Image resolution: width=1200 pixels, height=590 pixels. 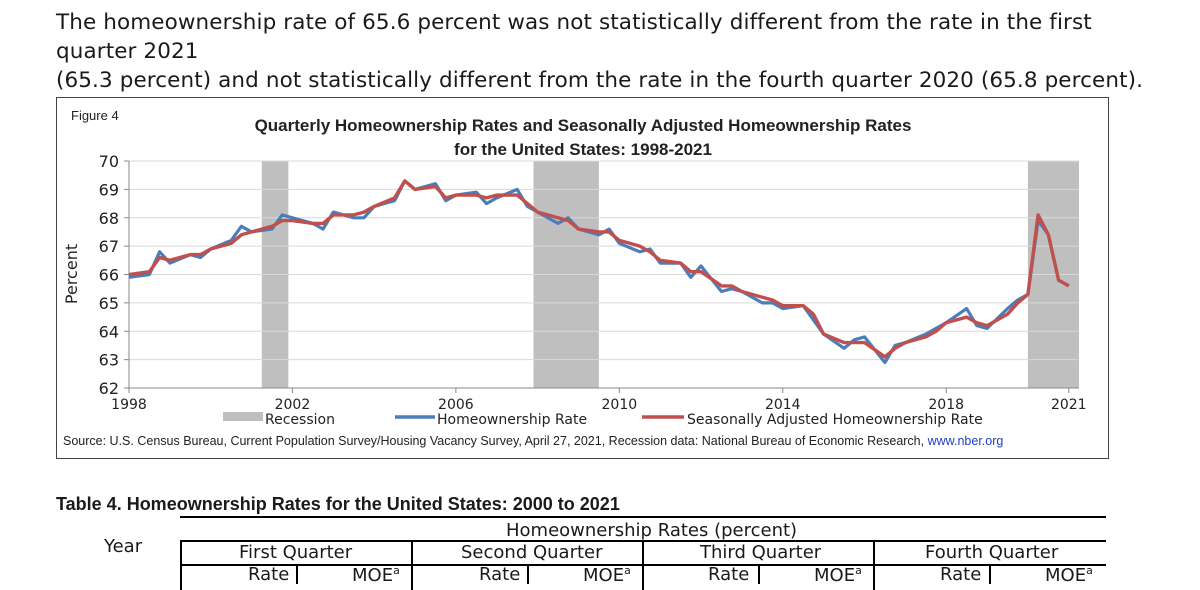 I want to click on y-tick-label: 65, so click(x=109, y=303).